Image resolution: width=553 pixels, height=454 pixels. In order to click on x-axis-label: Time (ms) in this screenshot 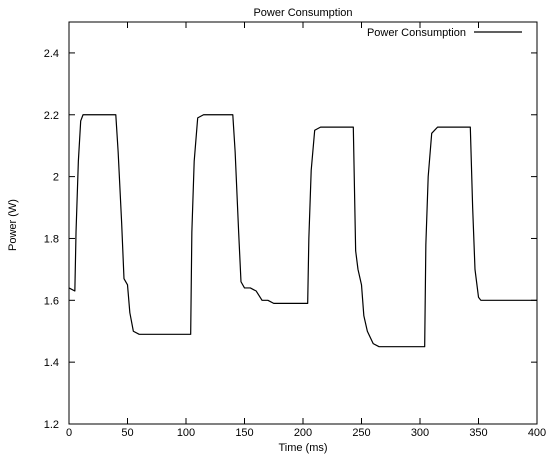, I will do `click(302, 448)`.